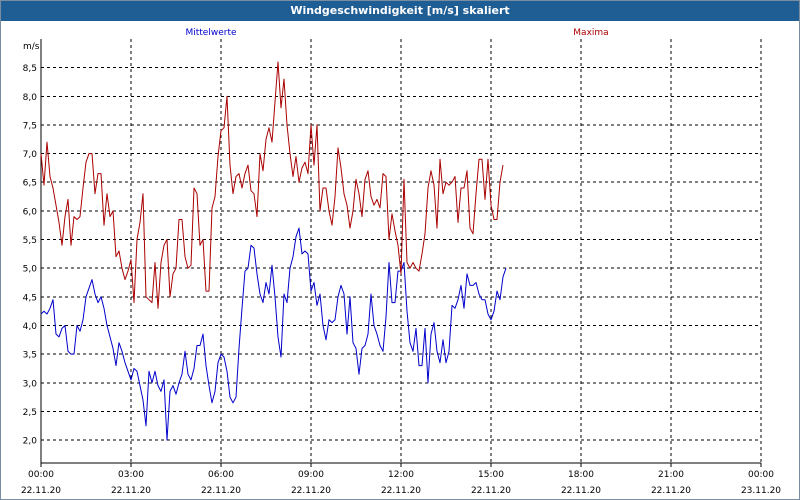  I want to click on x-tick-time: 18:00, so click(581, 475).